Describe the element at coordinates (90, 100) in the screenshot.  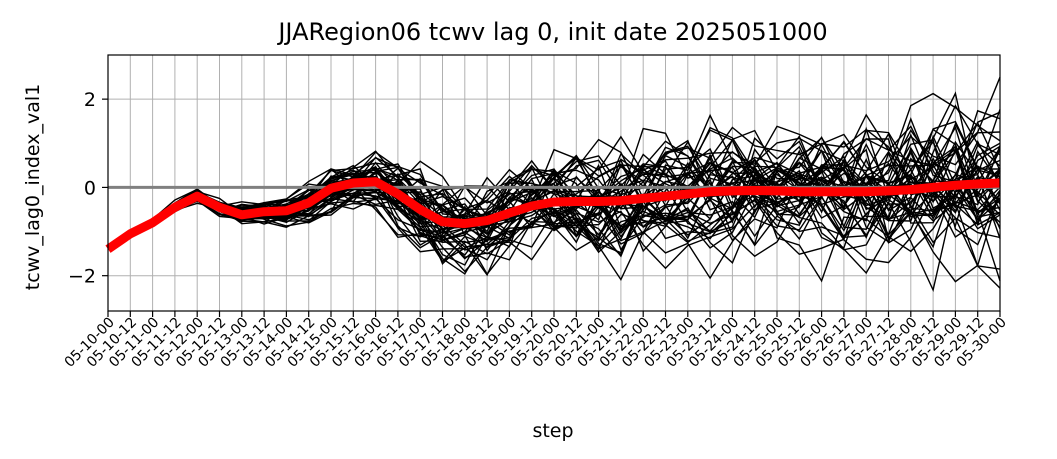
I see `y-tick-label: 2` at that location.